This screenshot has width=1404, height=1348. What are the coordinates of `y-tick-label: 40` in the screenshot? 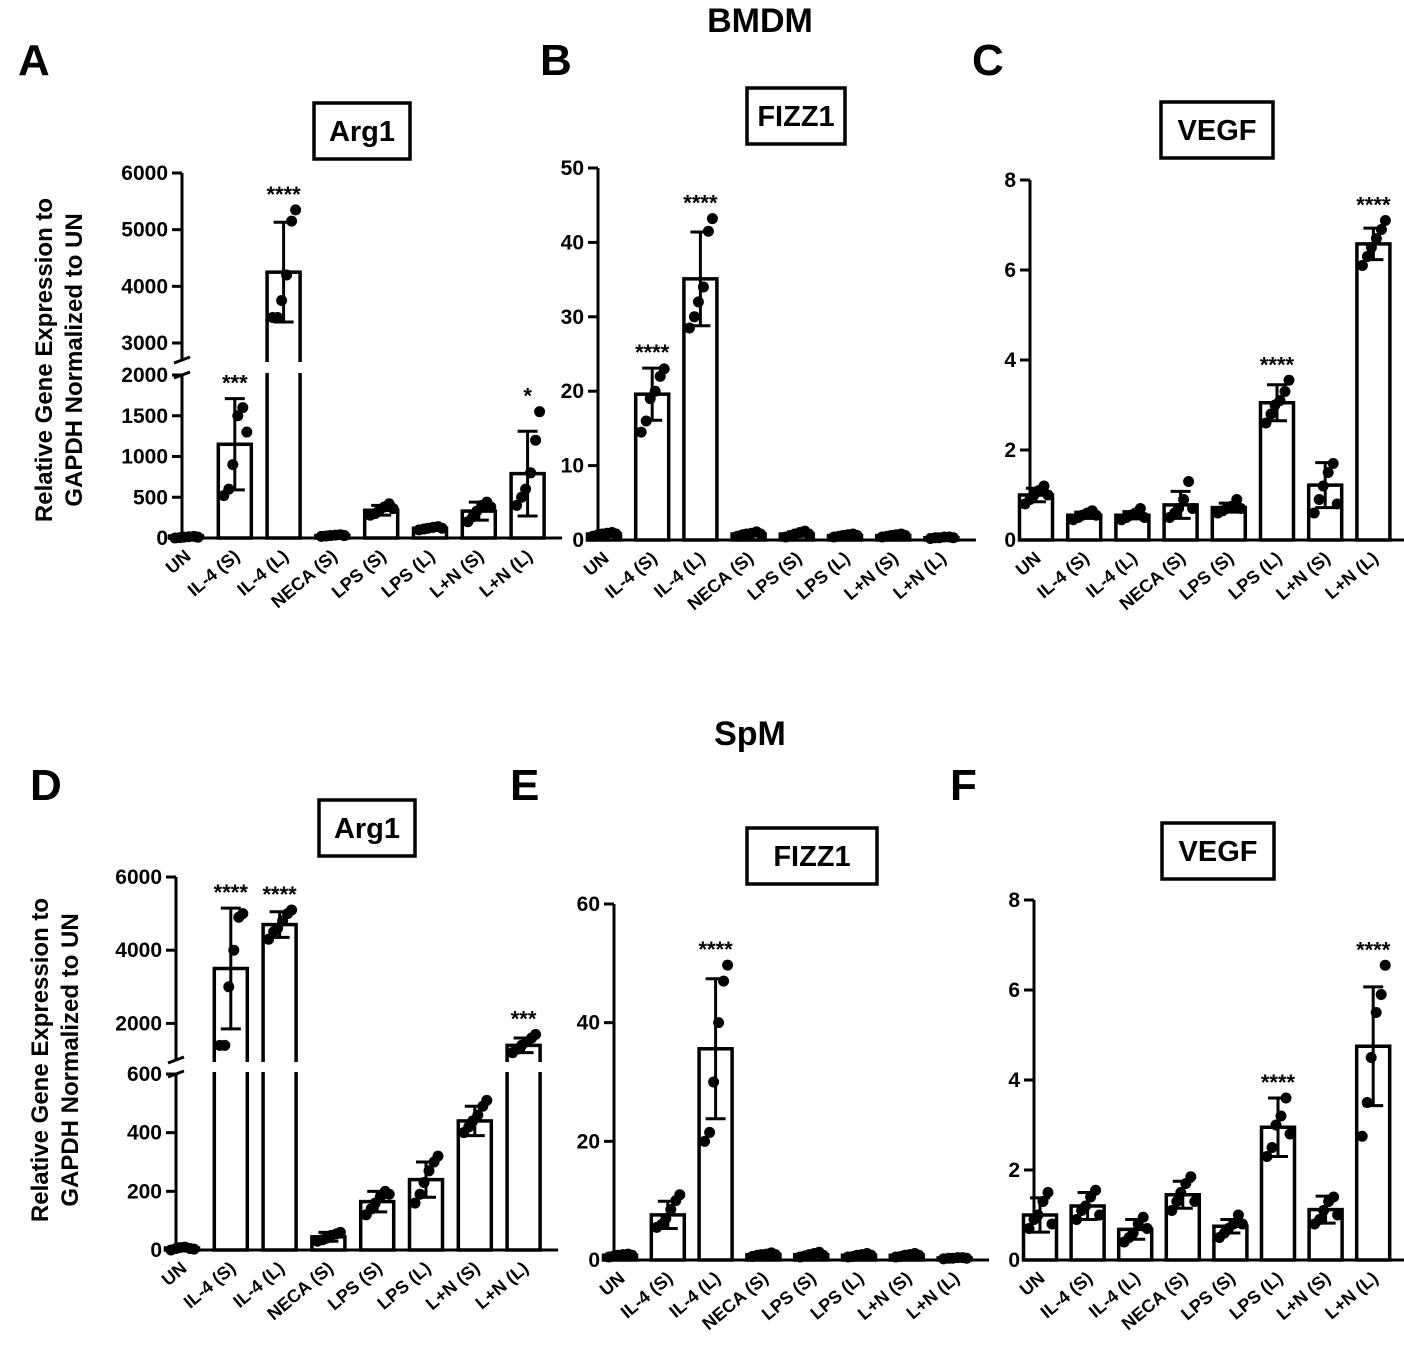 It's located at (588, 1023).